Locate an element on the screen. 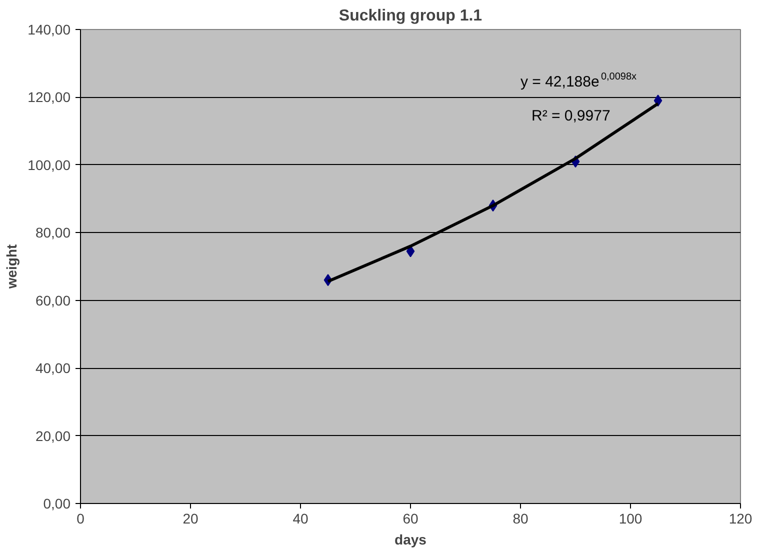 The image size is (769, 554). y-axis-title: weight is located at coordinates (12, 267).